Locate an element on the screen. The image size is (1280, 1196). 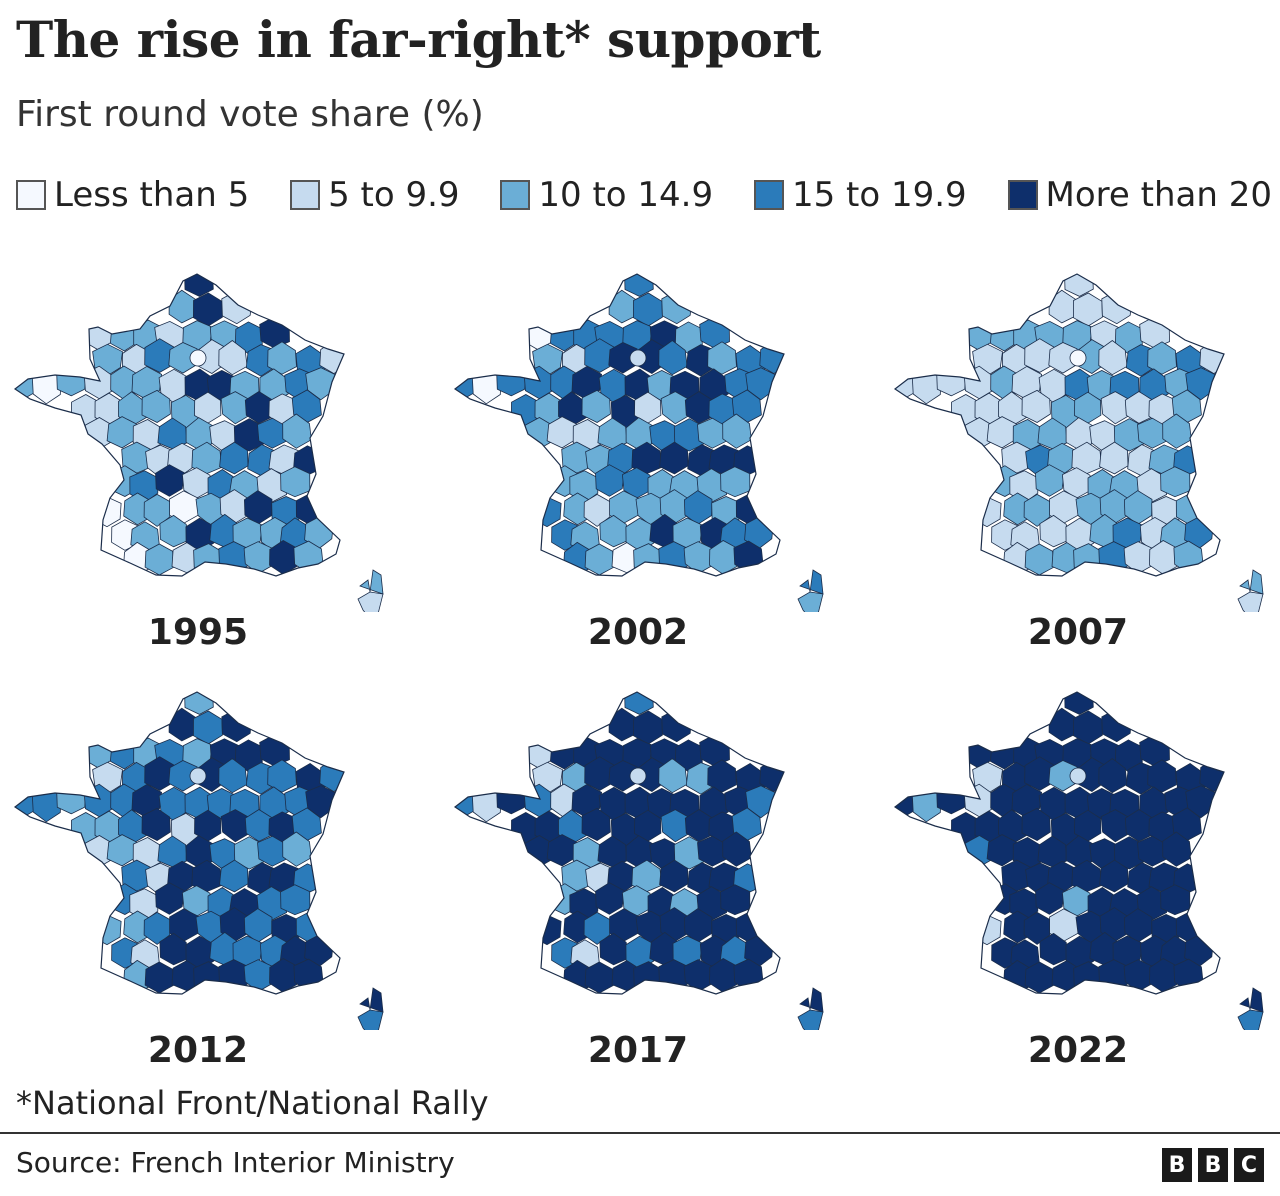
france-map-2007 is located at coordinates (1078, 442).